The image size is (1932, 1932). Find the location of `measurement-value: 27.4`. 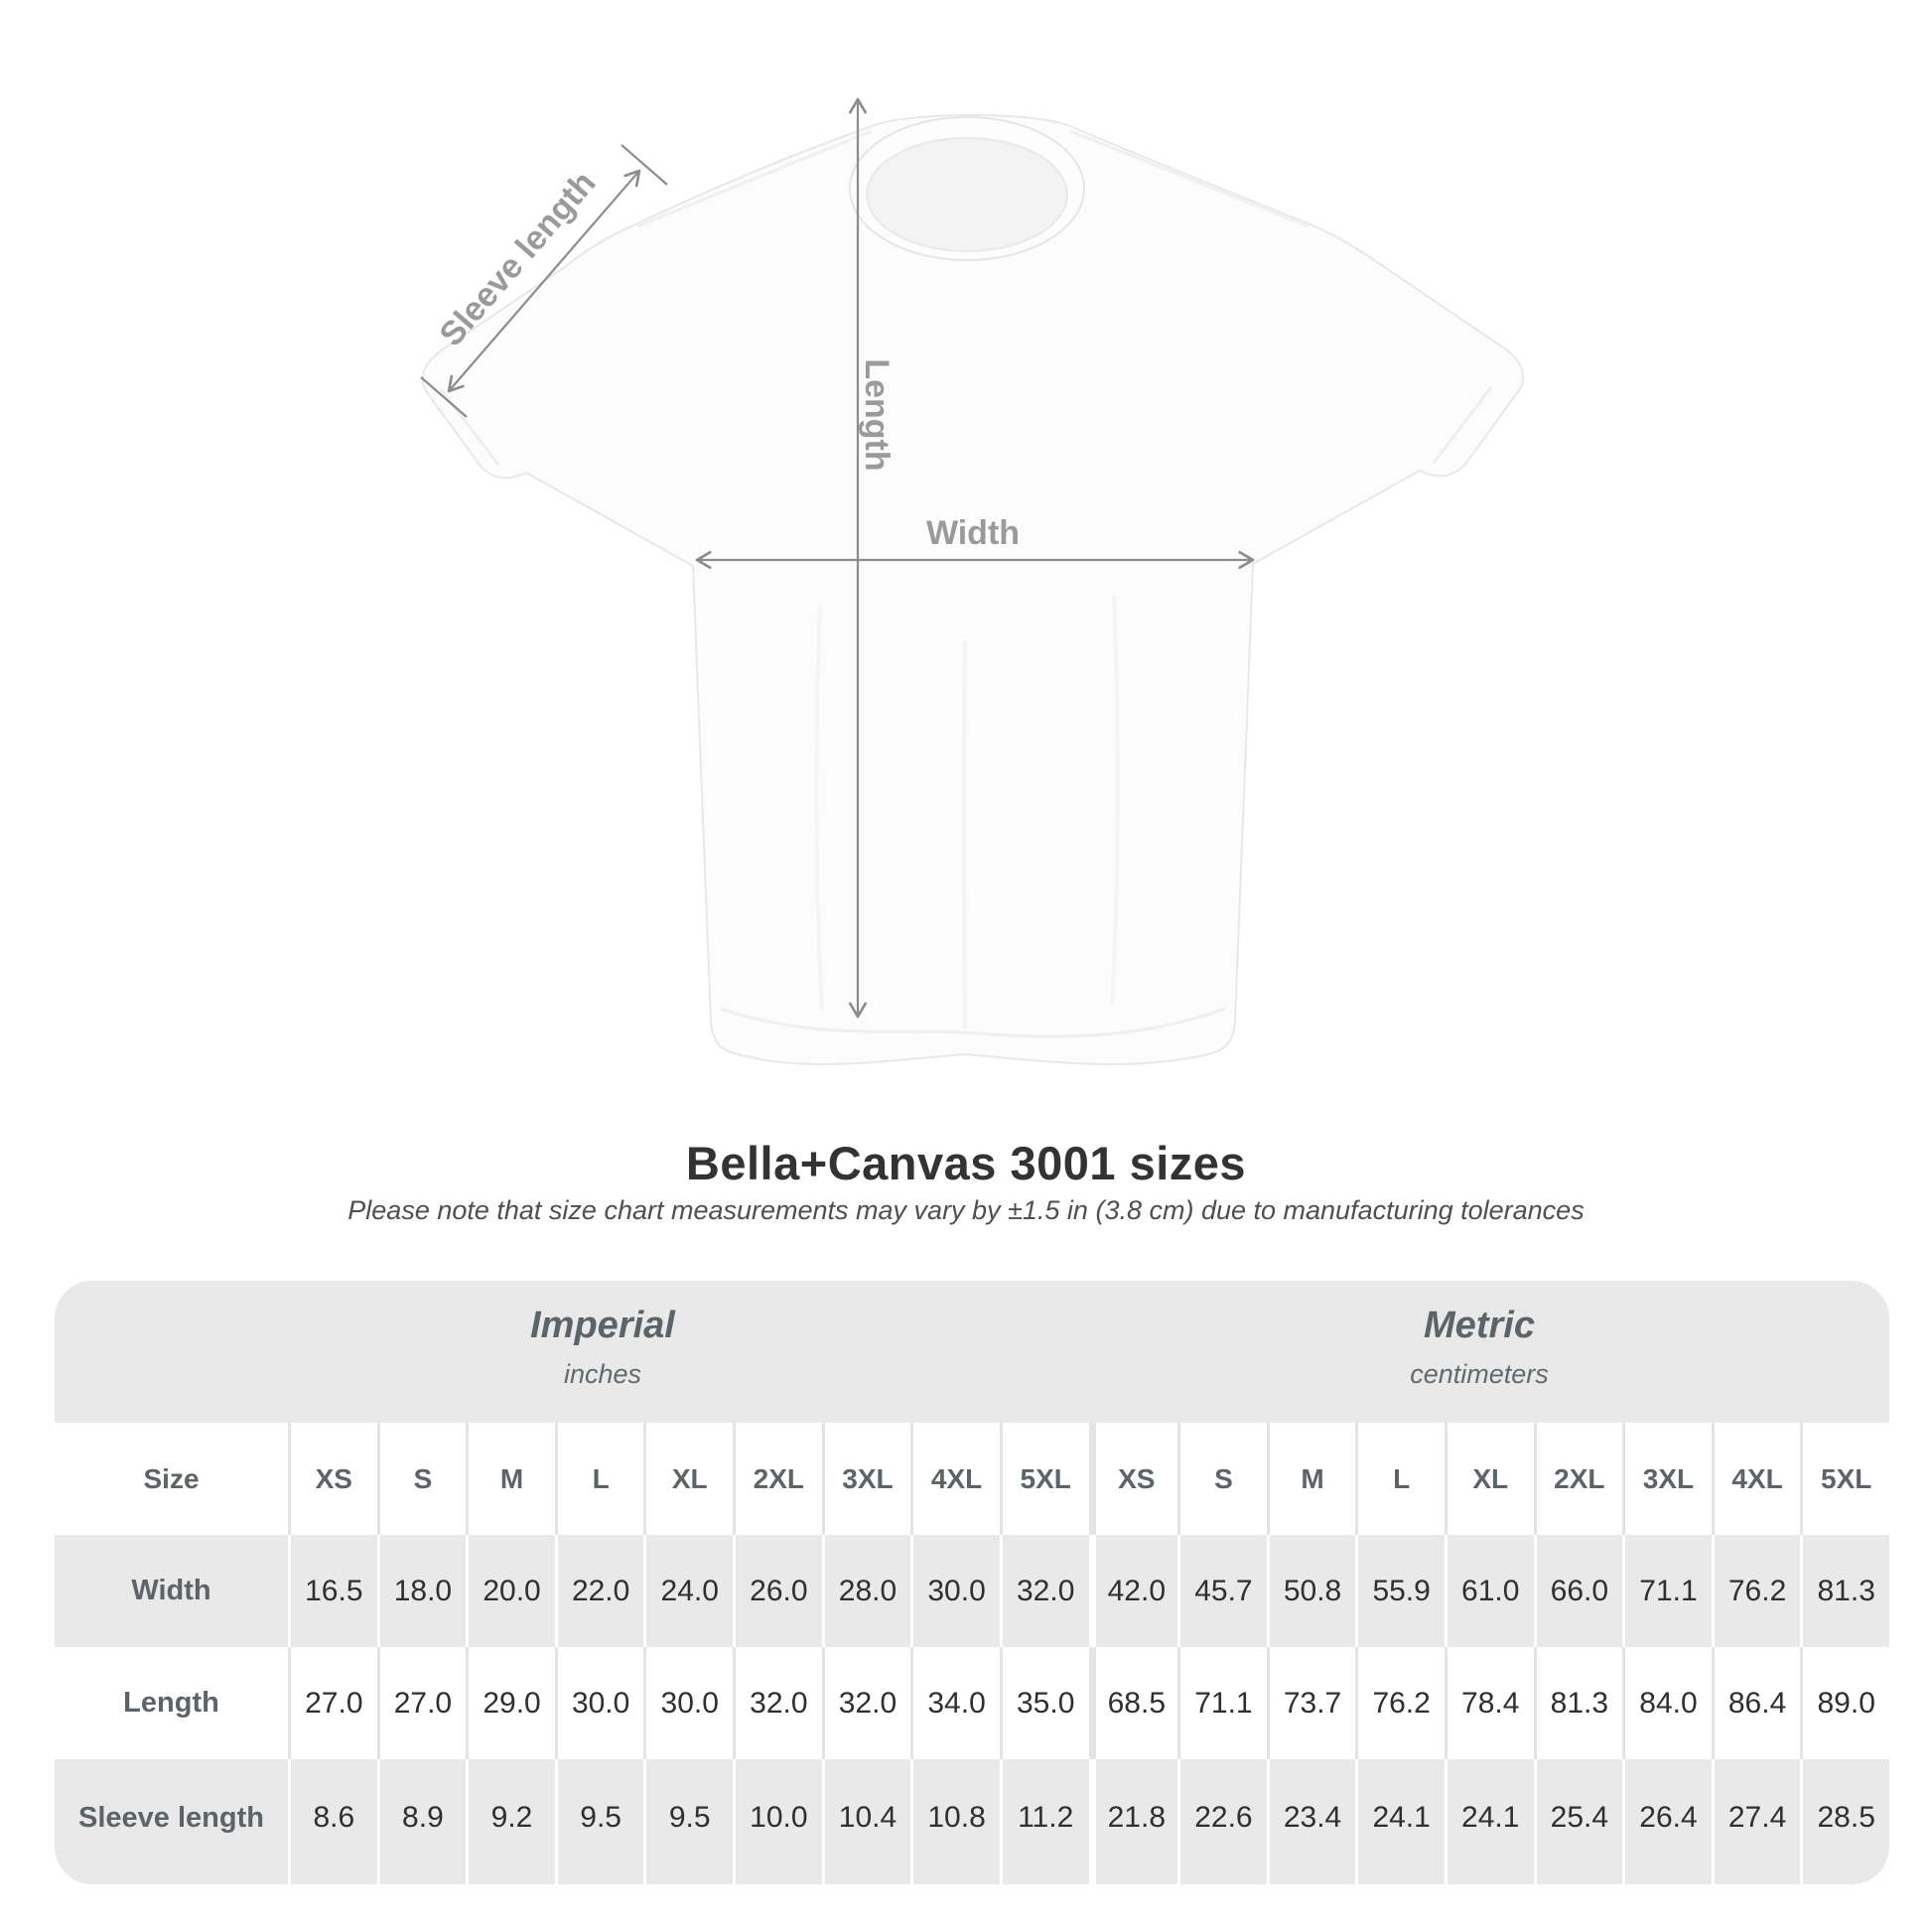

measurement-value: 27.4 is located at coordinates (1756, 1822).